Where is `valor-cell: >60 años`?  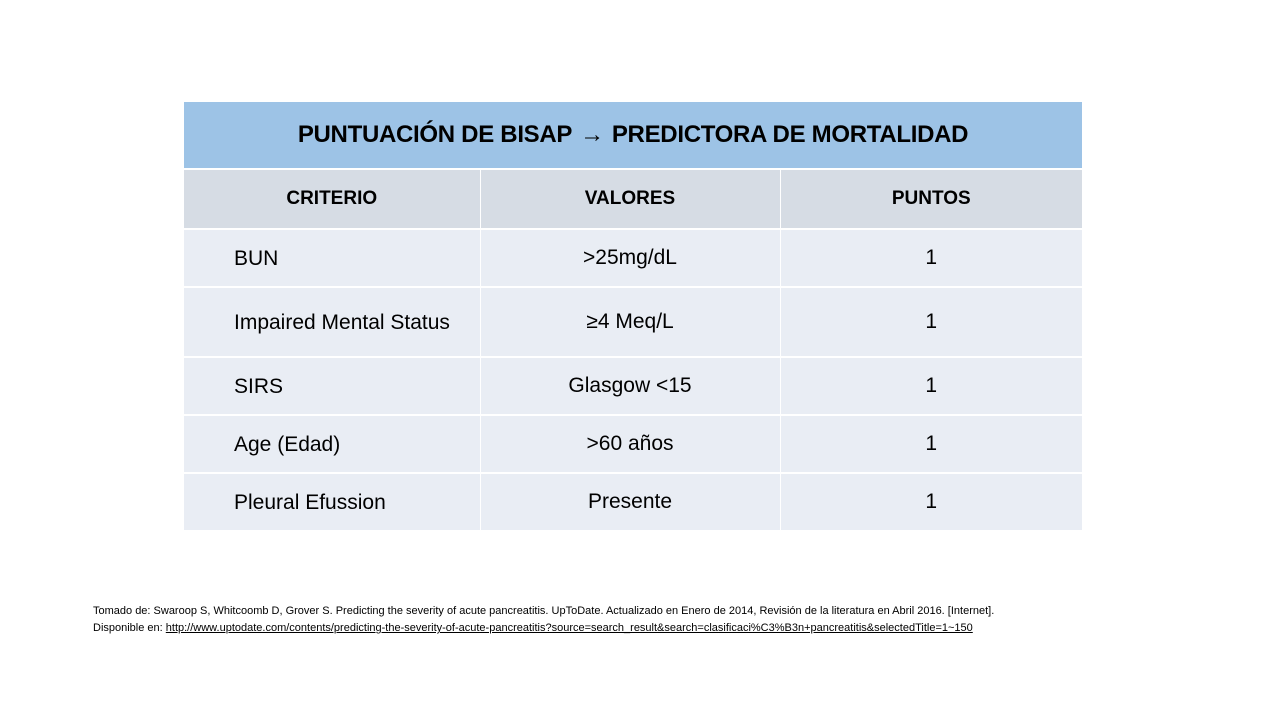 valor-cell: >60 años is located at coordinates (629, 443).